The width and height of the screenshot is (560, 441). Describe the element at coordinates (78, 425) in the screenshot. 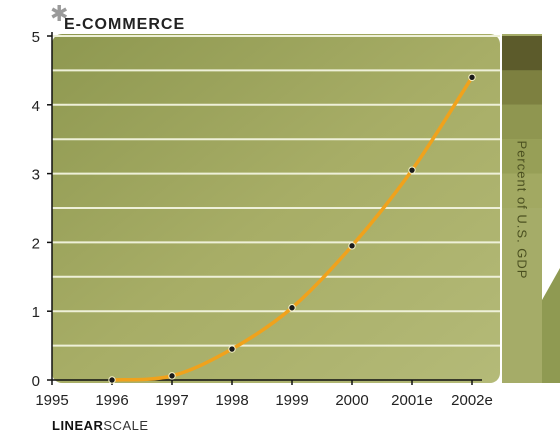

I see `scale-label-bold: LINEAR` at that location.